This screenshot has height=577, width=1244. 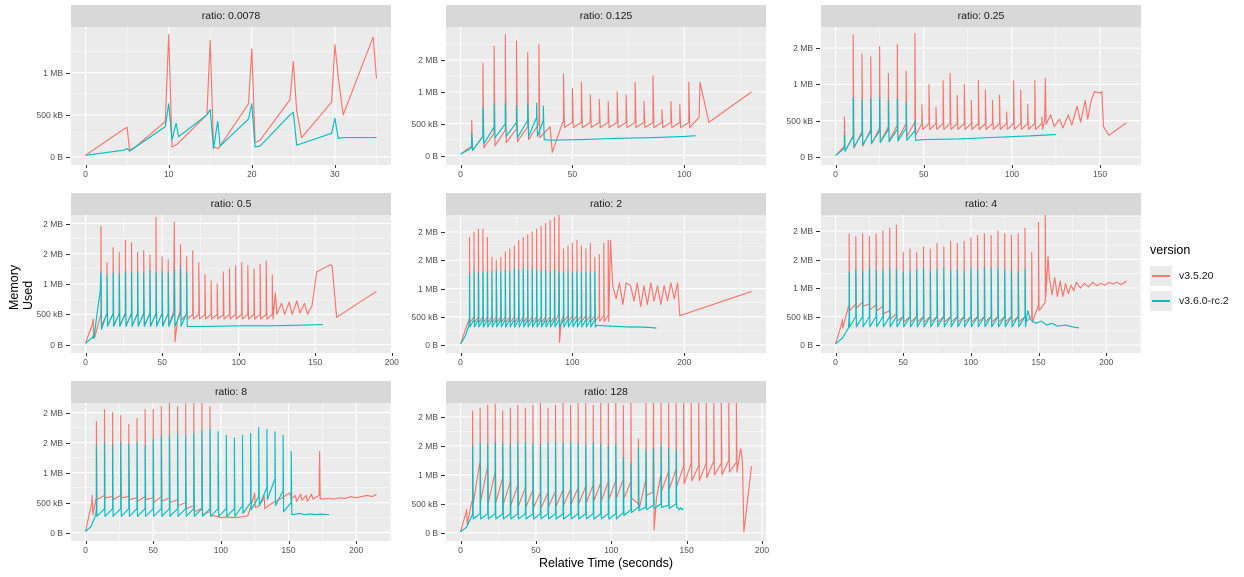 I want to click on legend: version v3.5.20 v3.6.0-rc.2, so click(x=1189, y=279).